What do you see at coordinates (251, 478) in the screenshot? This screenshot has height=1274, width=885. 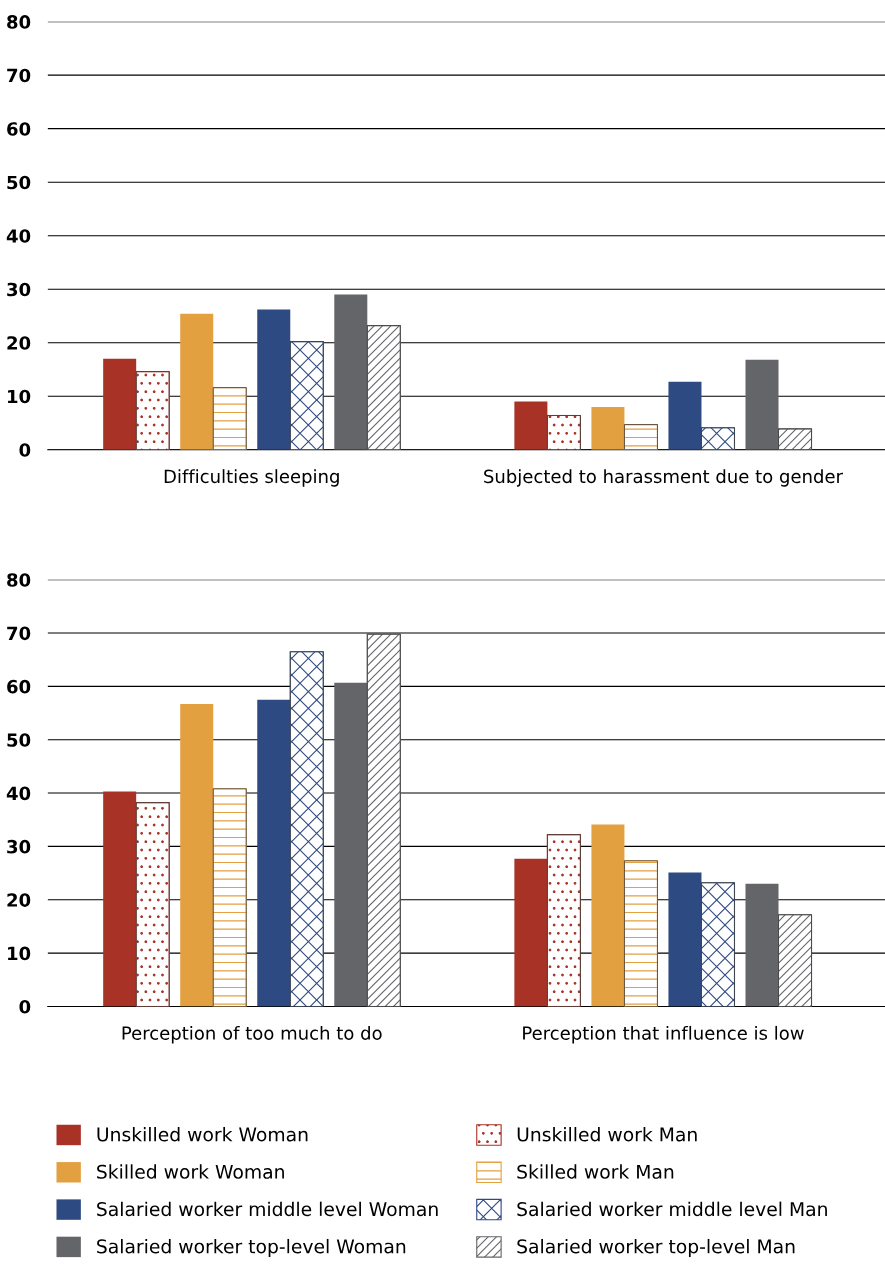 I see `x-tick-label: Difficulties sleeping` at bounding box center [251, 478].